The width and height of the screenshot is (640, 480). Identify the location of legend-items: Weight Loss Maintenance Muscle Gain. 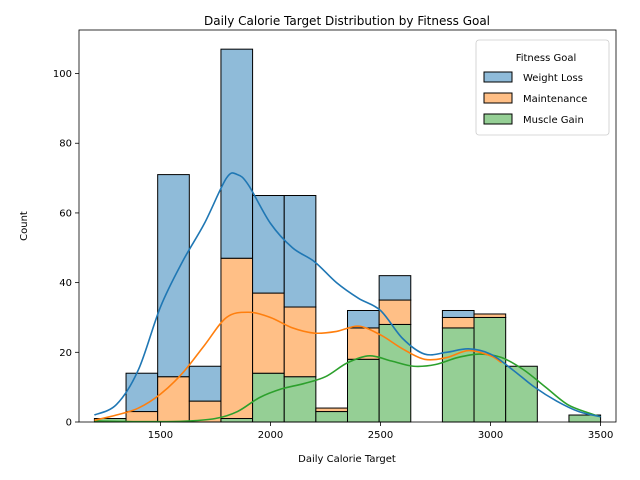
(535, 98).